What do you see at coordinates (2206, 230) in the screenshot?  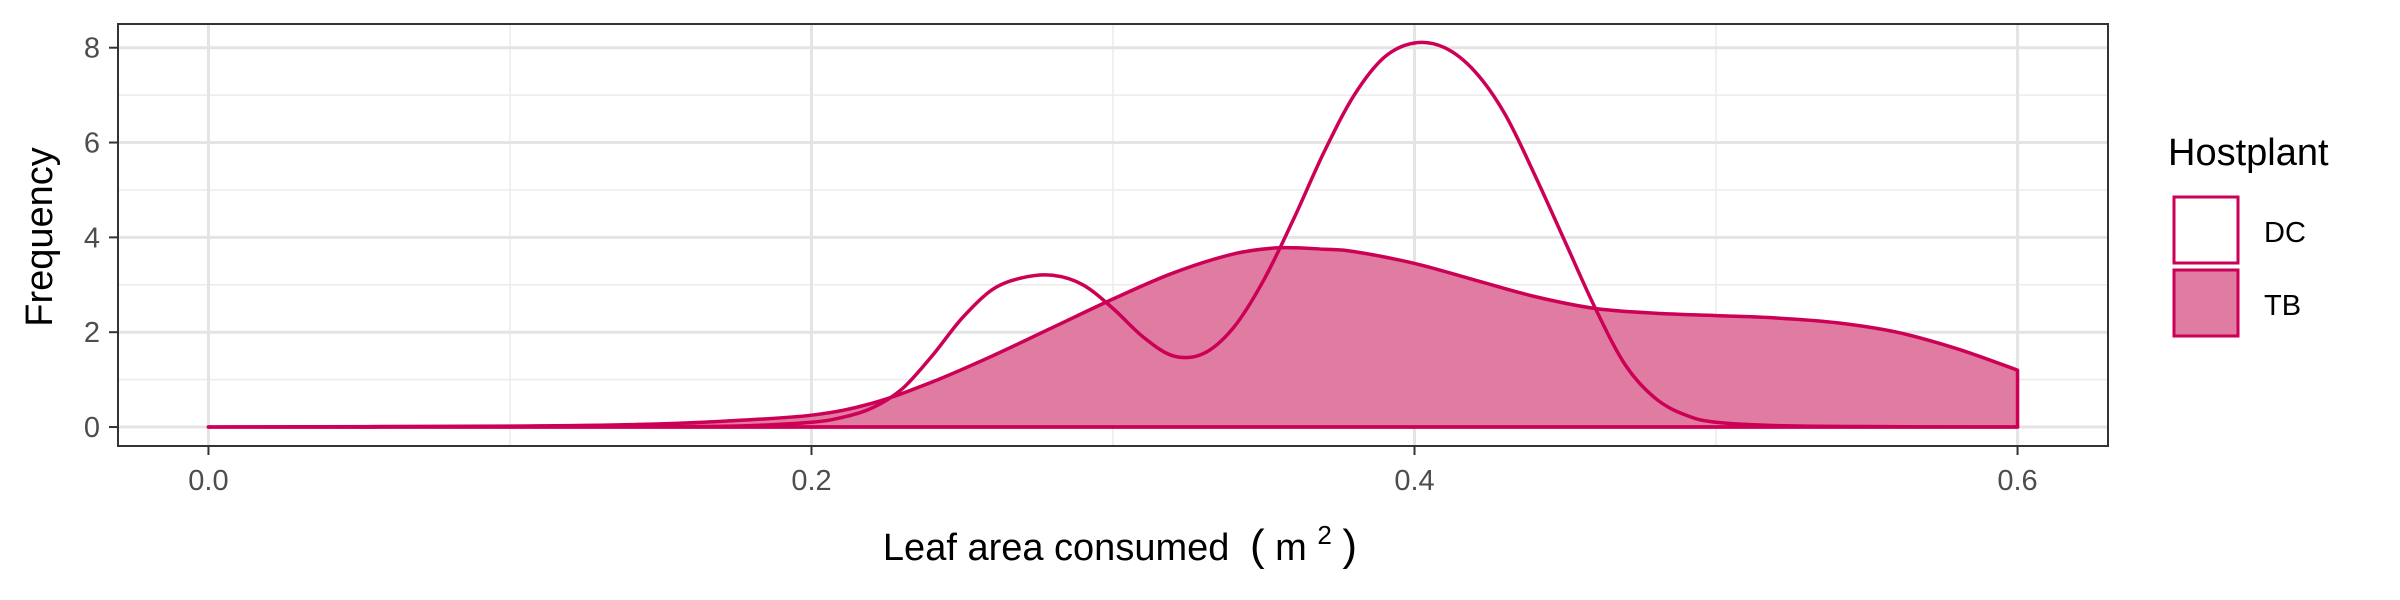 I see `legend-key-dc` at bounding box center [2206, 230].